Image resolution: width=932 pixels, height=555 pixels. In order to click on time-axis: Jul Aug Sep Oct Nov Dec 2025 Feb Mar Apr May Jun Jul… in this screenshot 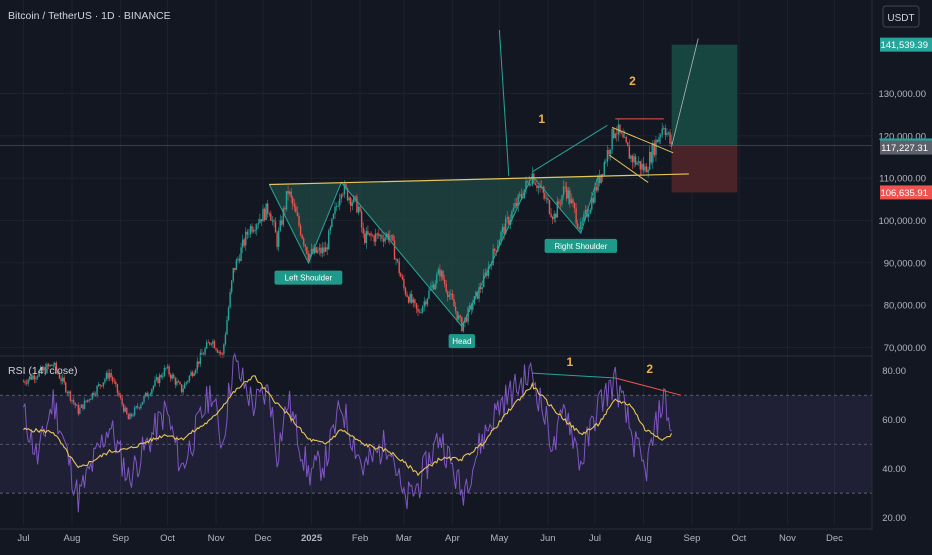, I will do `click(436, 536)`.